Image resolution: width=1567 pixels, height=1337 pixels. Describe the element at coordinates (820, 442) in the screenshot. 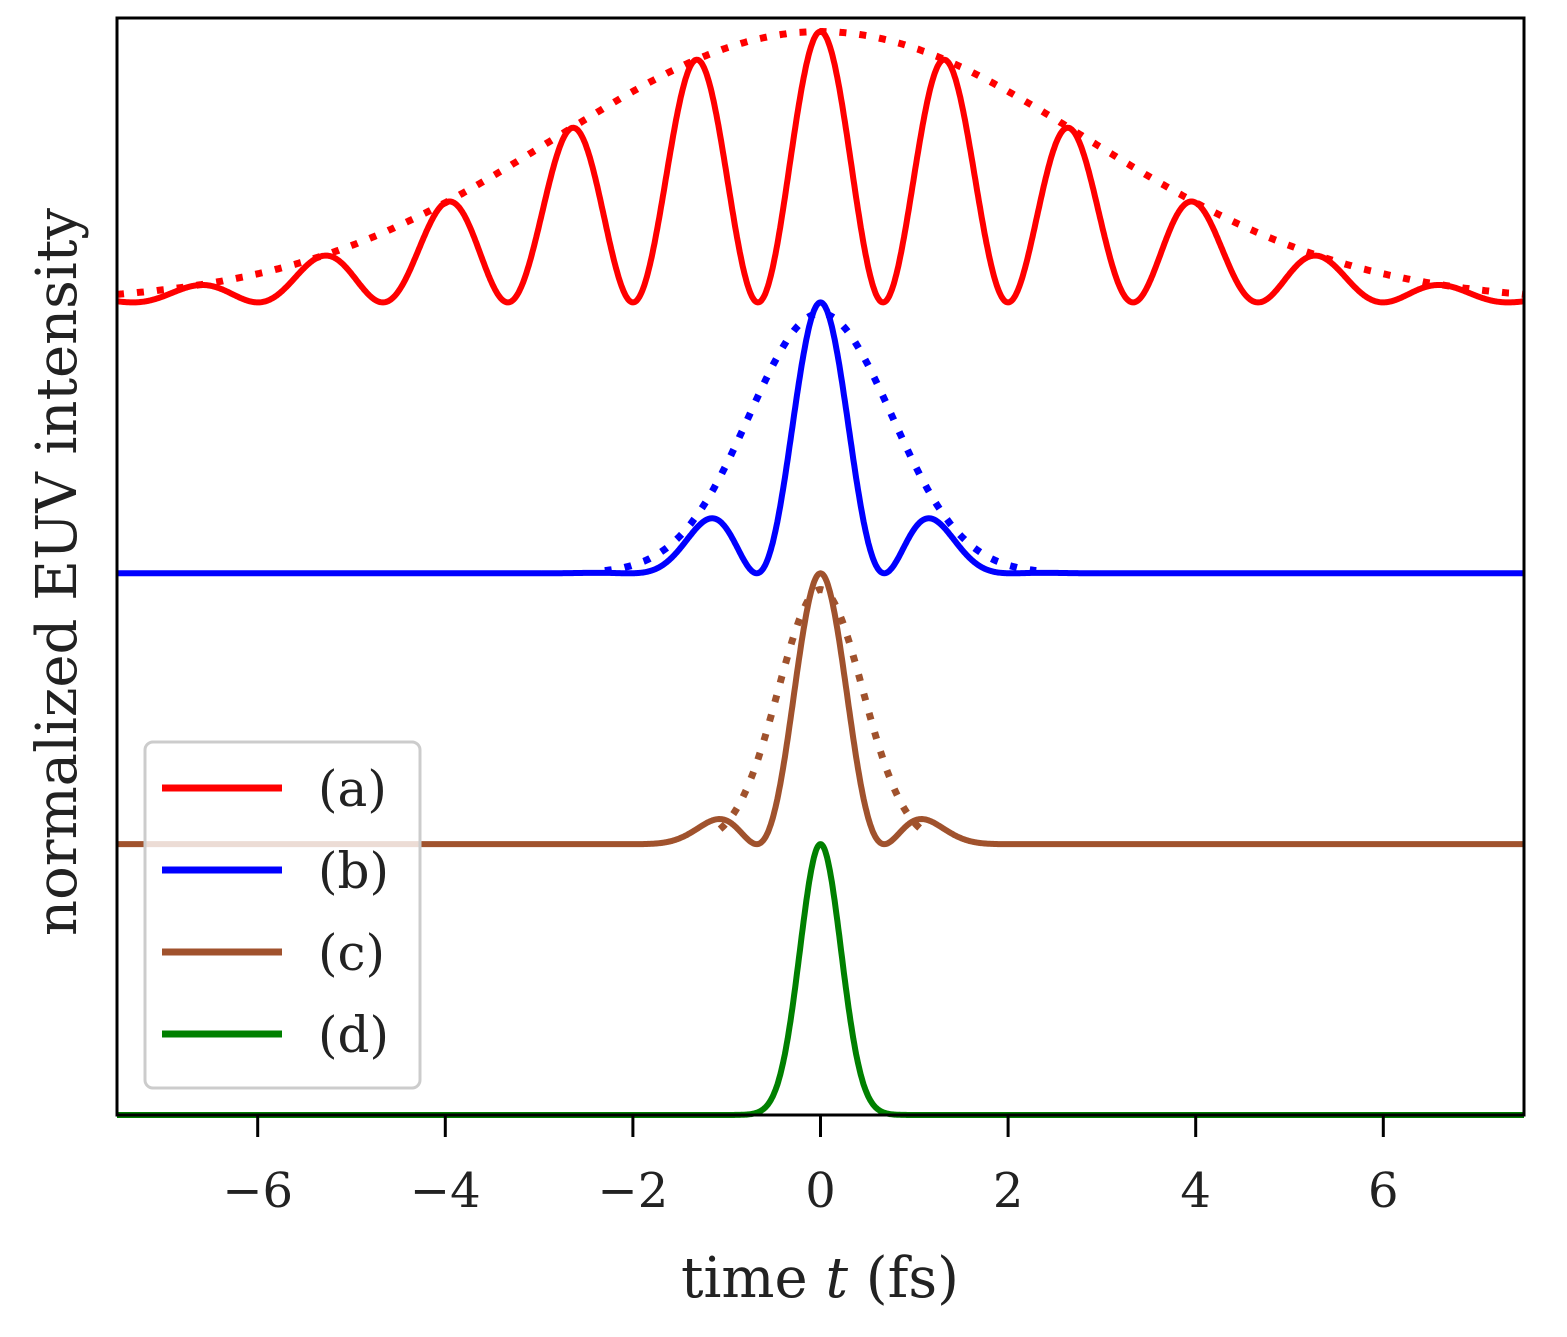

I see `series-b-envelope` at that location.